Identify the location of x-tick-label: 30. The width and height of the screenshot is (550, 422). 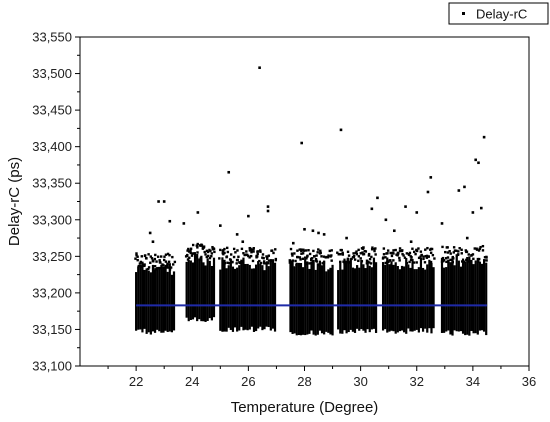
(360, 381).